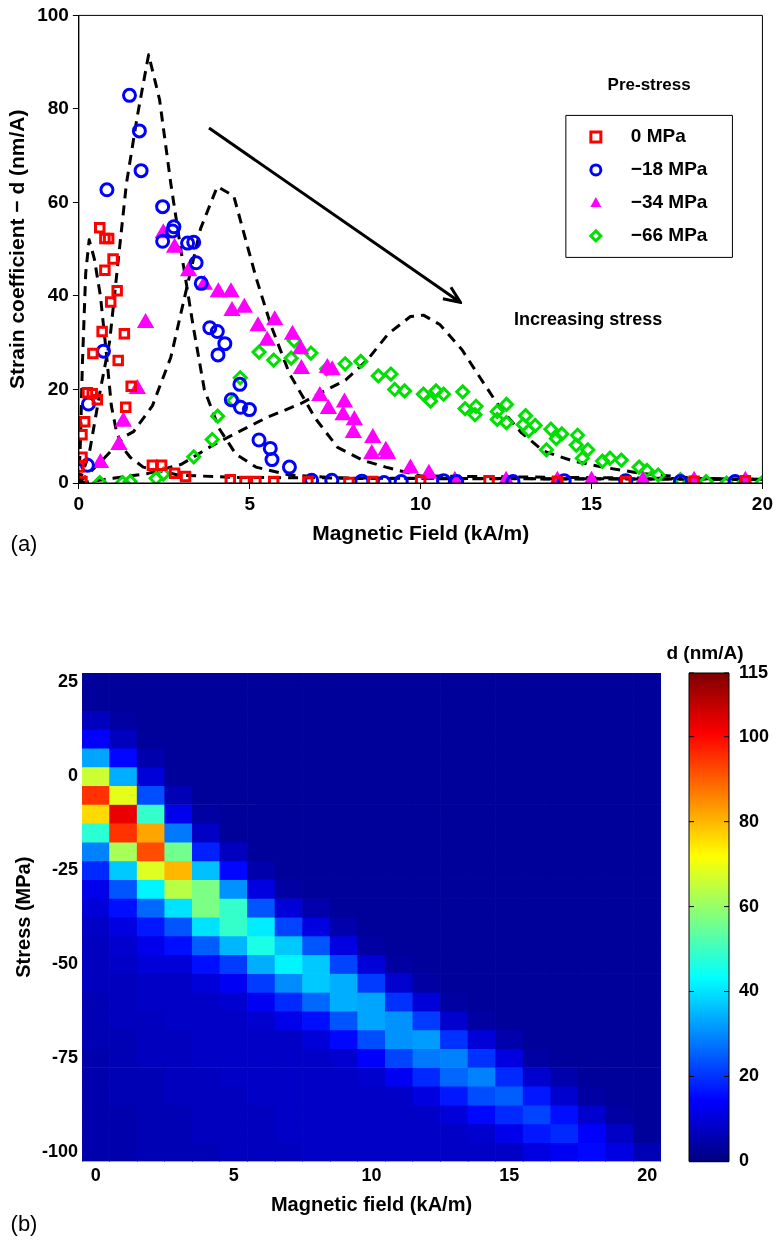 This screenshot has height=1245, width=777. Describe the element at coordinates (749, 990) in the screenshot. I see `color-bar-label: 40` at that location.